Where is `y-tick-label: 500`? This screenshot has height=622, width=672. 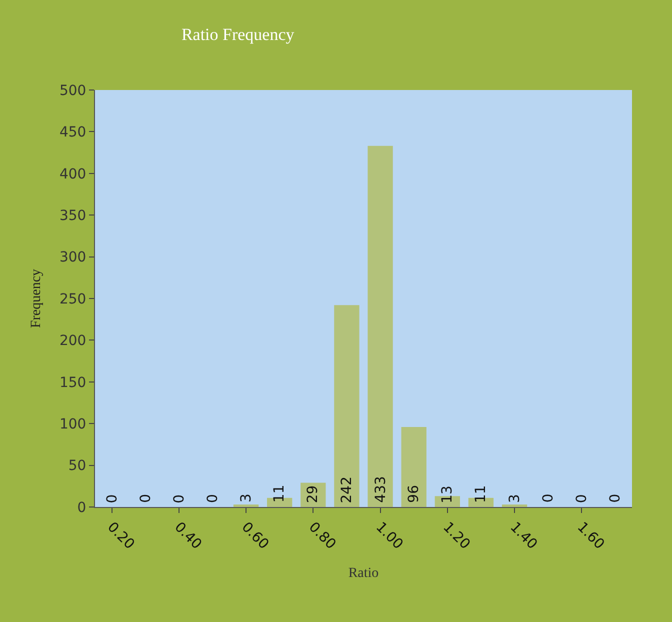
y-tick-label: 500 is located at coordinates (72, 90).